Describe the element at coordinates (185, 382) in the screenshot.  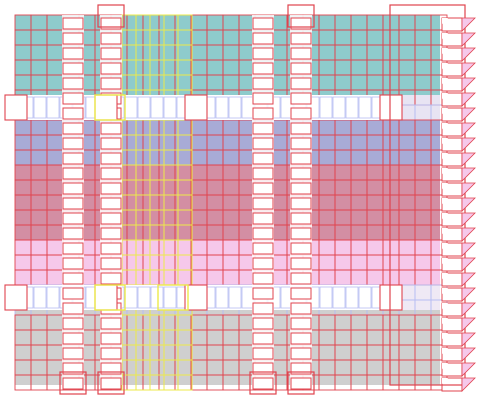
I see `yellow-cell` at that location.